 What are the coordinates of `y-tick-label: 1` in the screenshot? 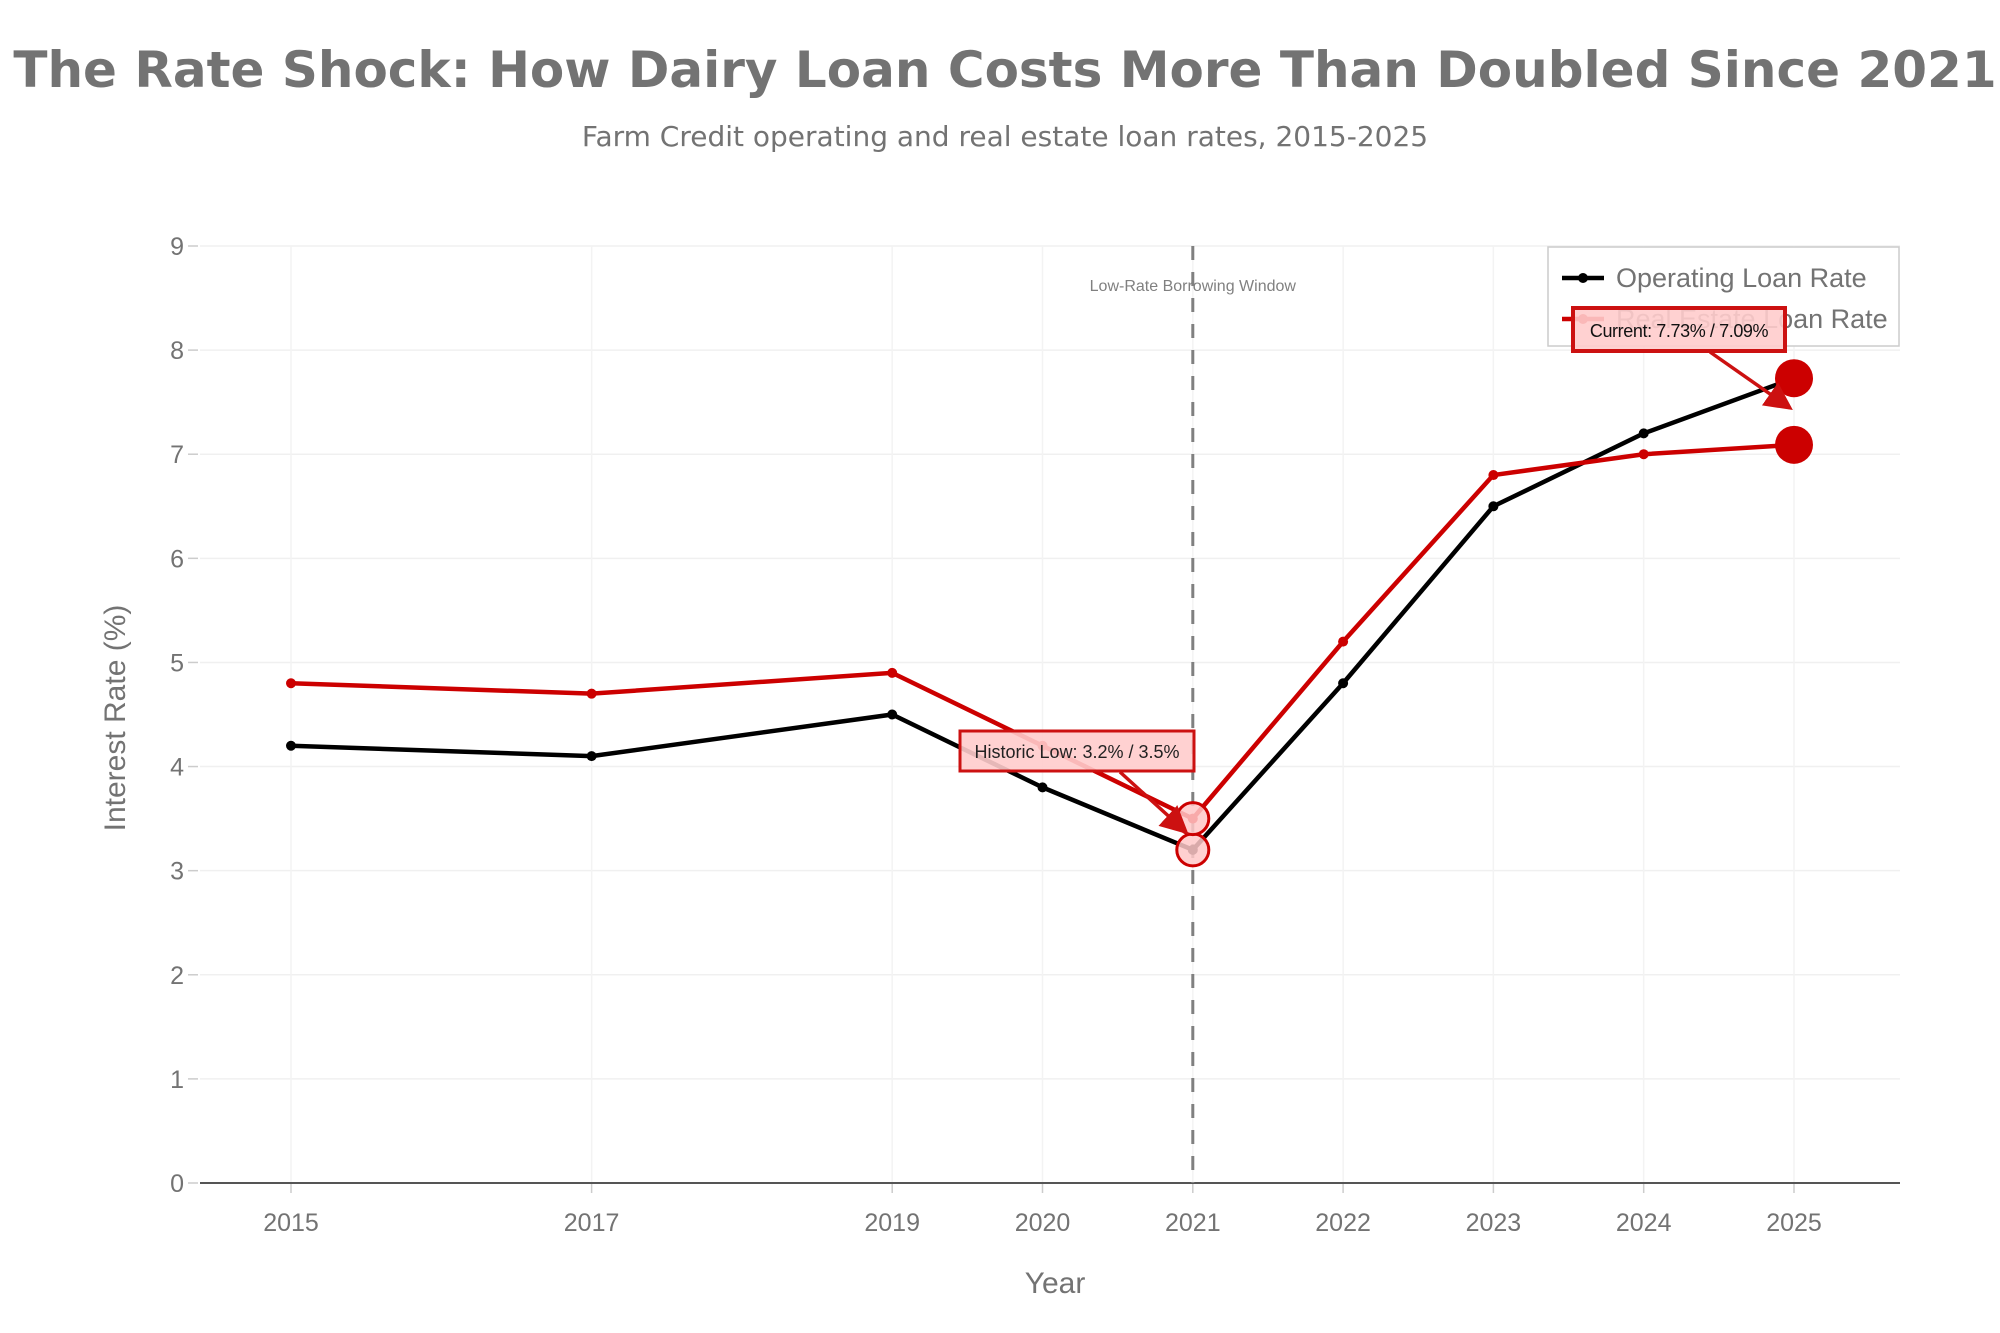 It's located at (177, 1080).